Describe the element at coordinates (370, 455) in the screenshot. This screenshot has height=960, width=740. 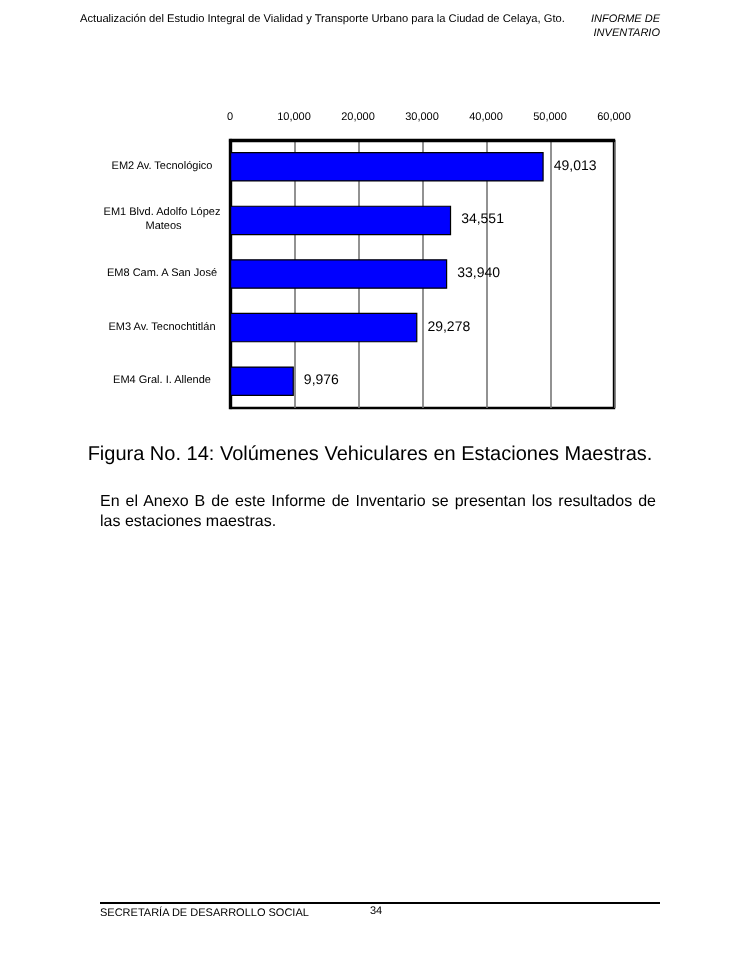
I see `text: Figura No. 14: Volúmenes Vehiculares en Estaciones Maestras.` at that location.